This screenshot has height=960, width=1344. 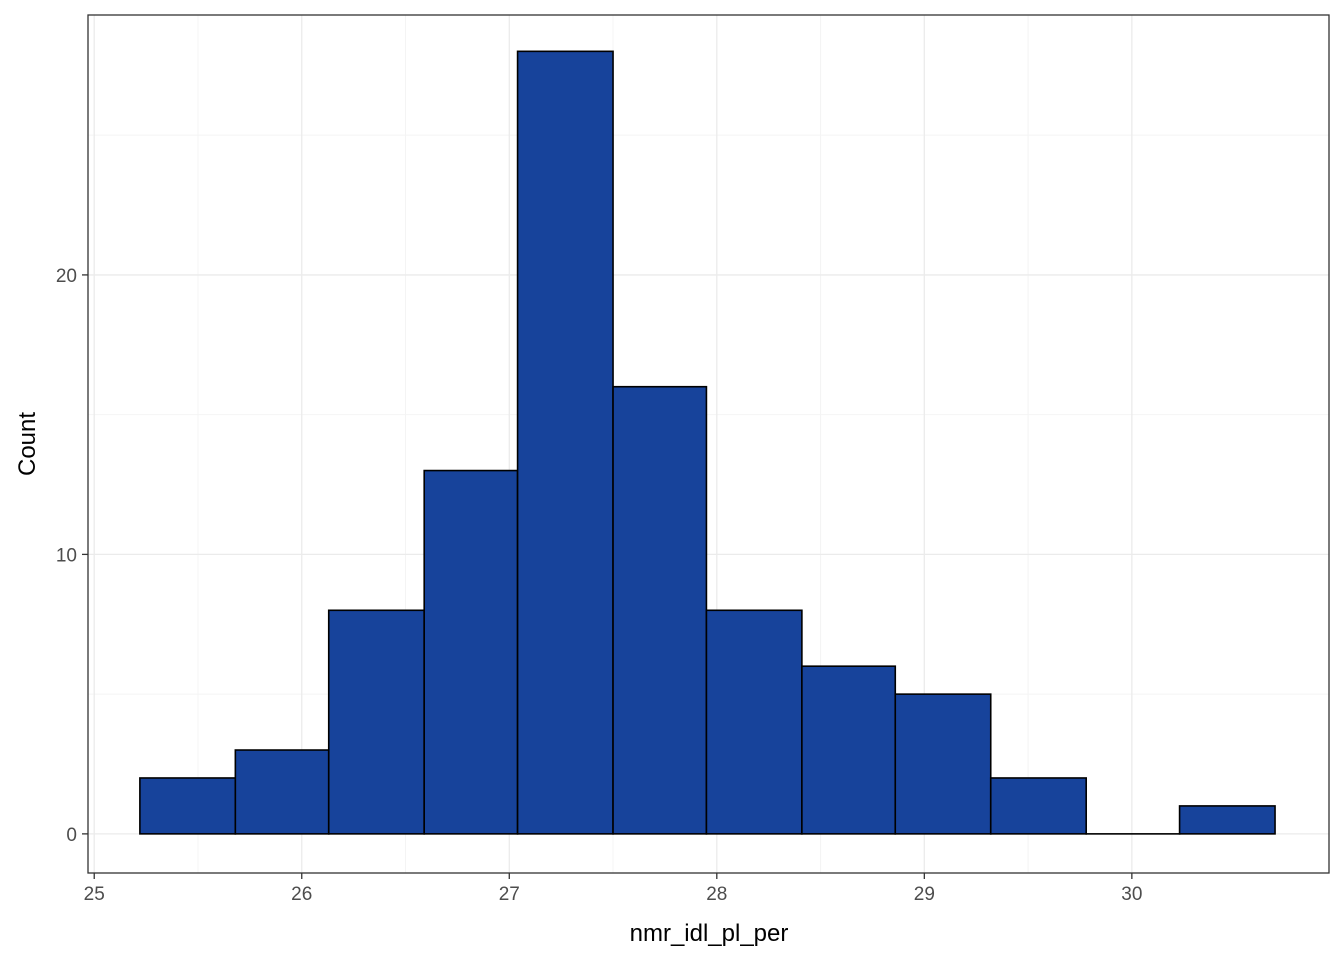 I want to click on y-tick-label: 20, so click(x=66, y=276).